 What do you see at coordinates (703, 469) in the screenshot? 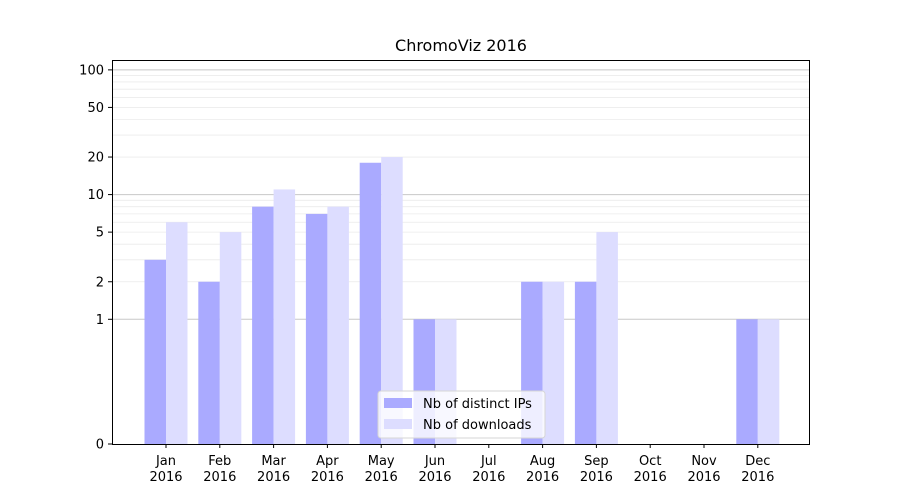
I see `x-tick-label: Nov 2016` at bounding box center [703, 469].